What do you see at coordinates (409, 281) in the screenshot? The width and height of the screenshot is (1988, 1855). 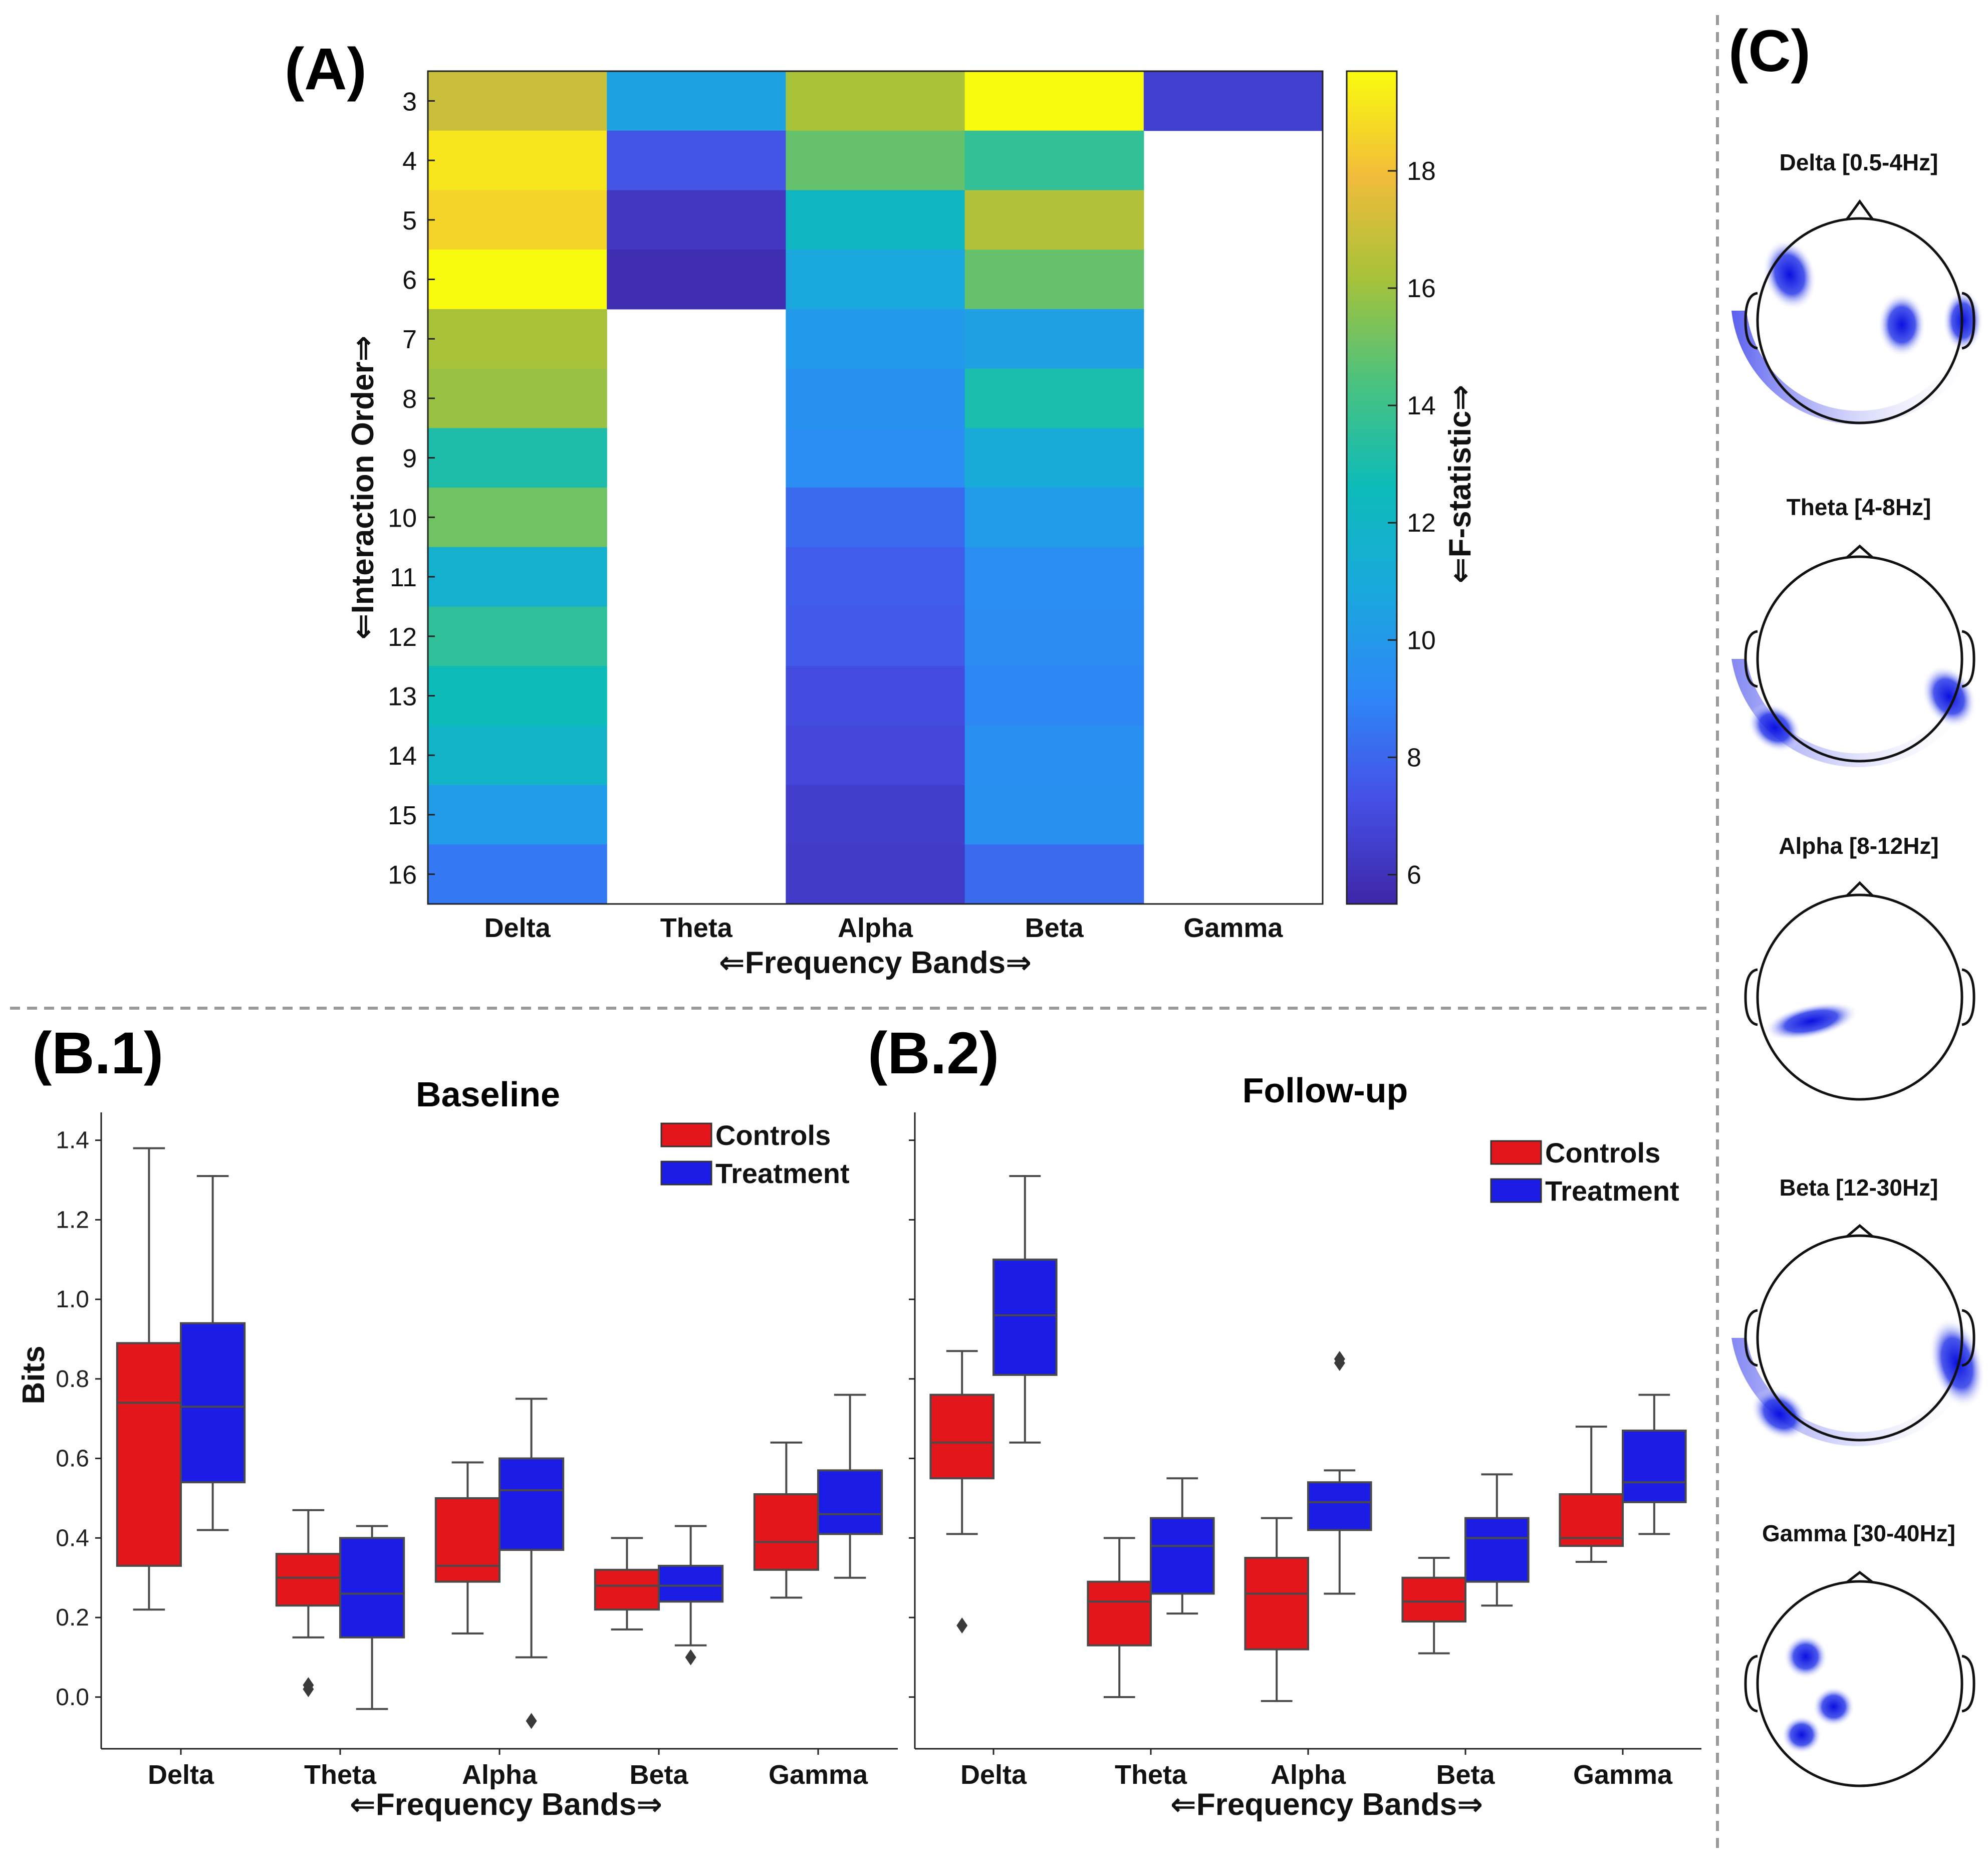 I see `heatmap-row-label: 6` at bounding box center [409, 281].